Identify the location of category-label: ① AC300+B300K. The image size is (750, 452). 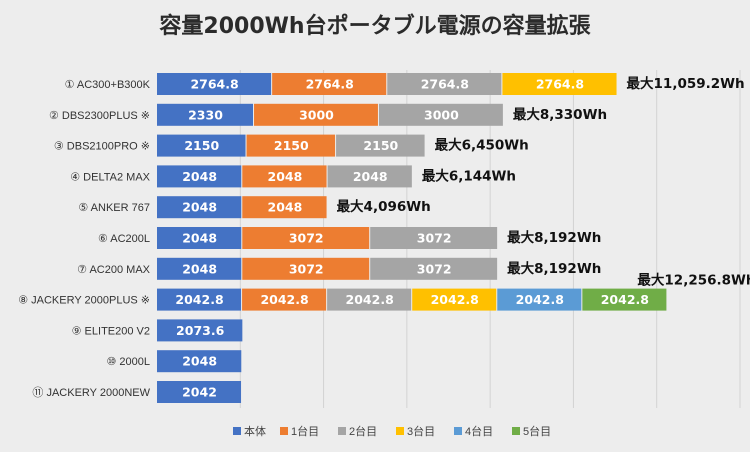
(108, 85).